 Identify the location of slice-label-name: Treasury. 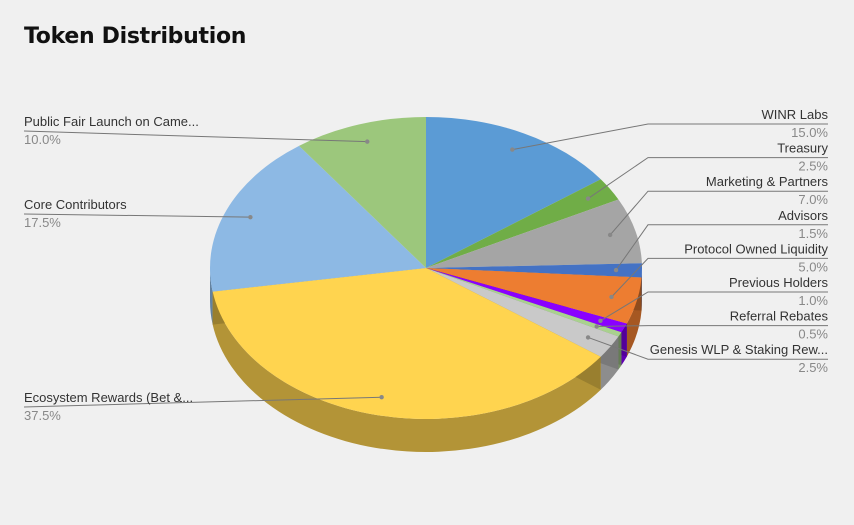
(802, 148).